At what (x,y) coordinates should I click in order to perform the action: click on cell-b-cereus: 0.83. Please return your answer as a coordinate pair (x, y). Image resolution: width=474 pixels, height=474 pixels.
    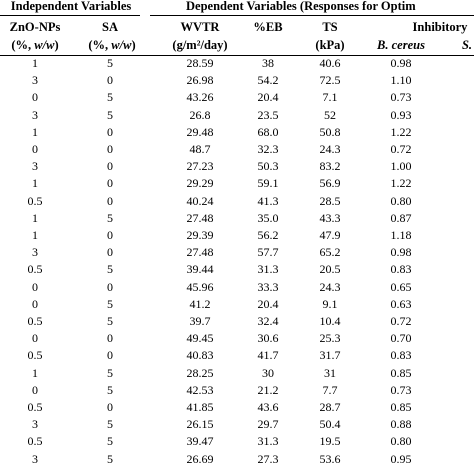
    Looking at the image, I should click on (401, 269).